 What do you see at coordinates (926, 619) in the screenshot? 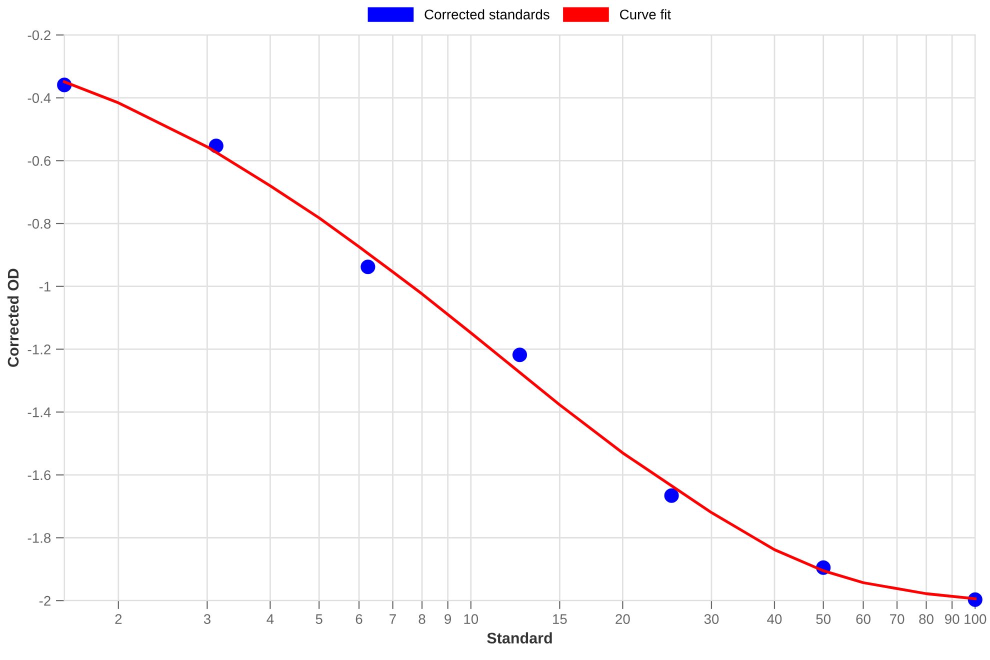
I see `x-tick-label: 80` at bounding box center [926, 619].